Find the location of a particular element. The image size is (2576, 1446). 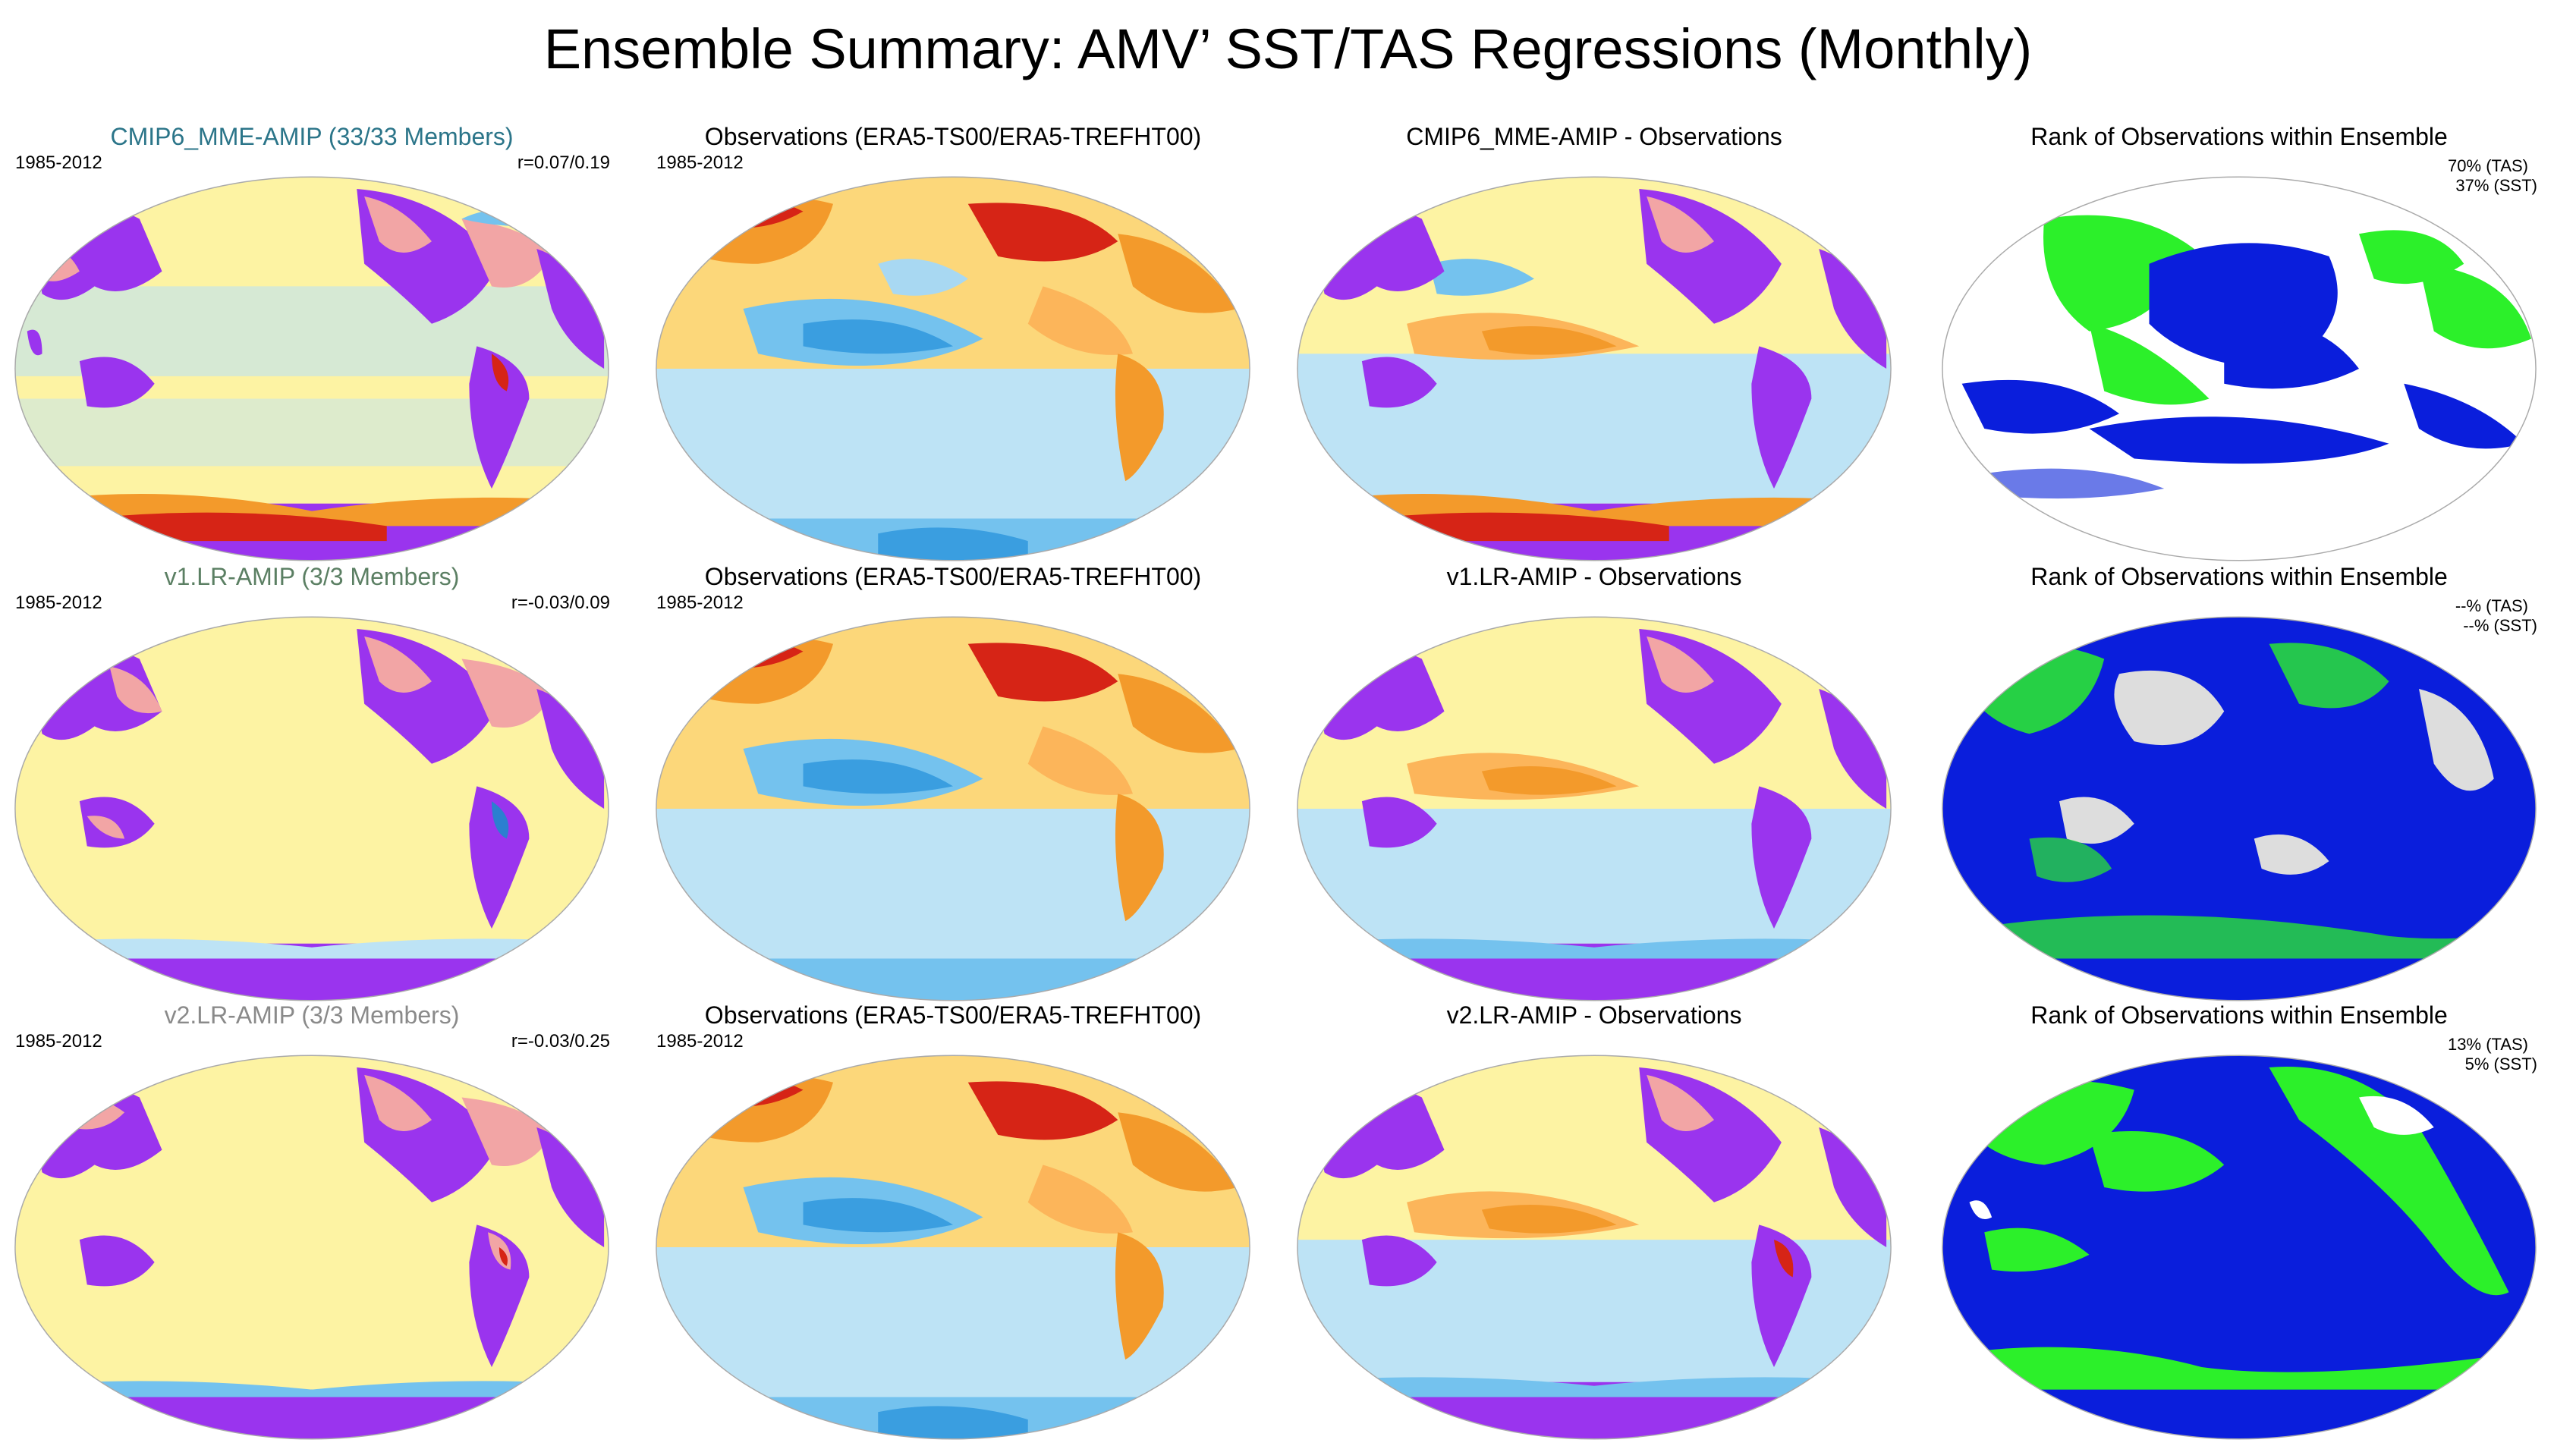

difference-title: v1.LR-AMIP - Observations is located at coordinates (1594, 576).